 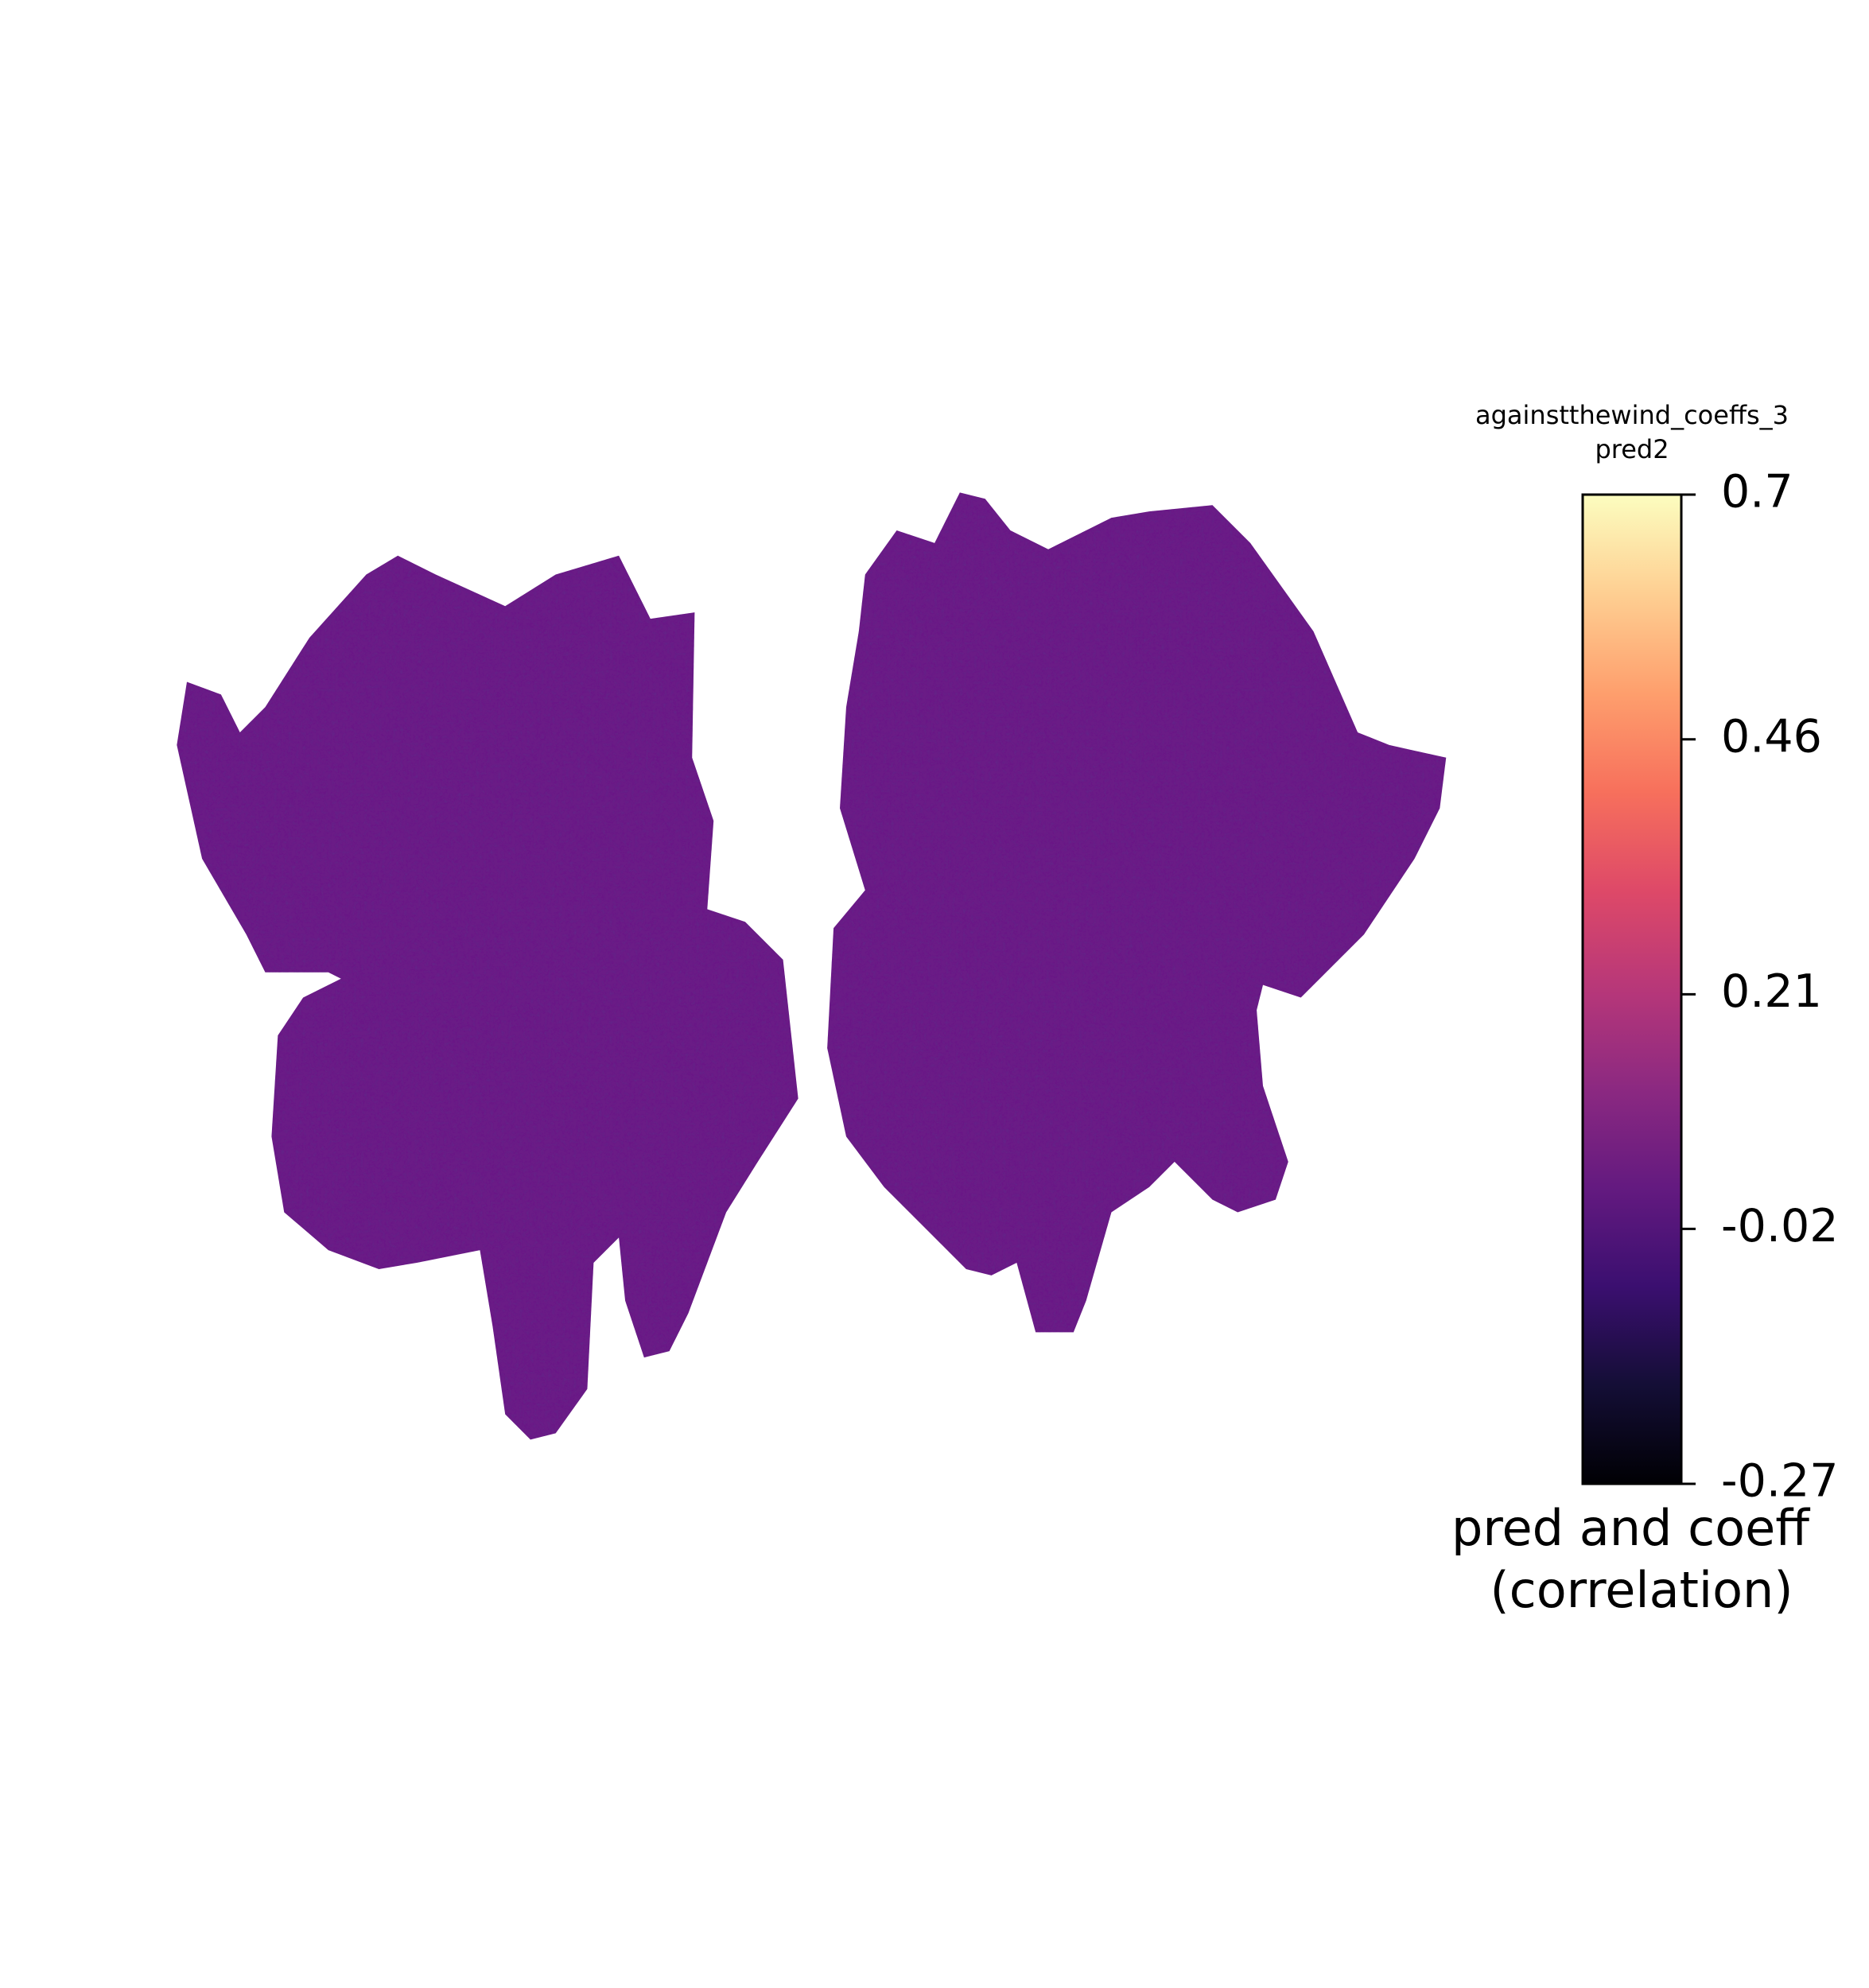 I want to click on colorbar-subtitle: pred2, so click(x=1632, y=449).